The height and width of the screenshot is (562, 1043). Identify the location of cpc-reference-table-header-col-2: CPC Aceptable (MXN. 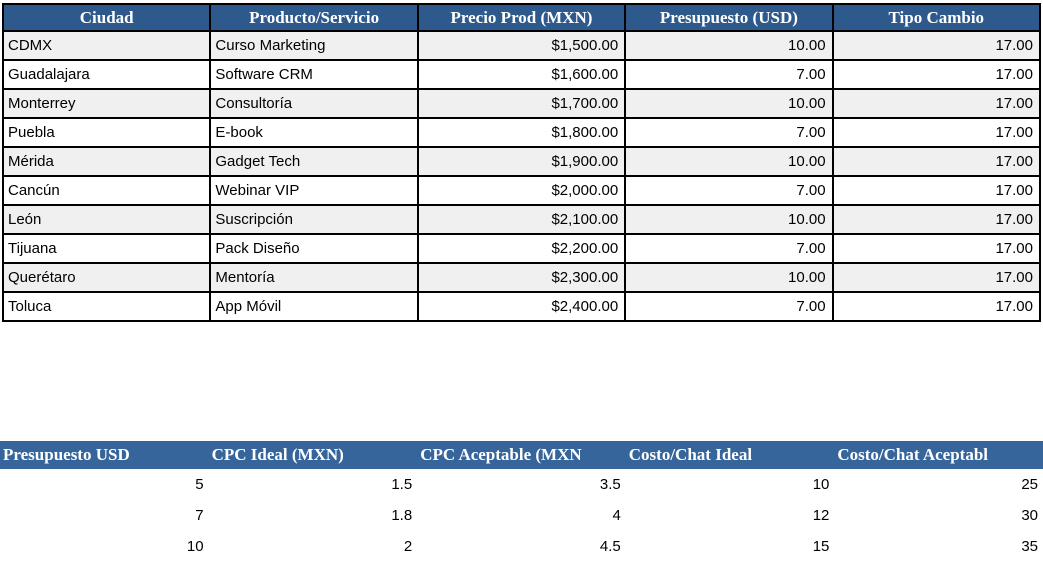
(521, 455).